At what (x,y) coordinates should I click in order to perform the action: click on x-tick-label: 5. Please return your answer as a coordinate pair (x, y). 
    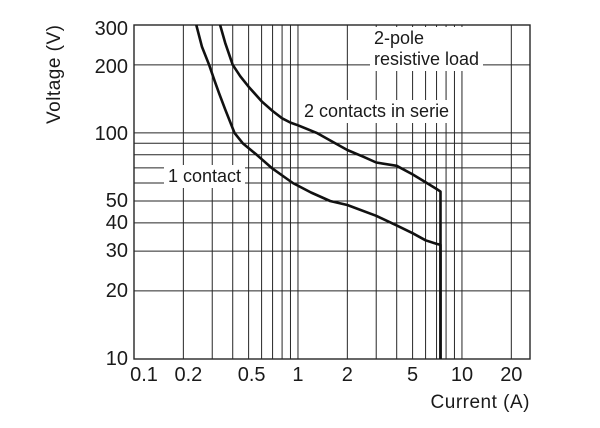
    Looking at the image, I should click on (413, 375).